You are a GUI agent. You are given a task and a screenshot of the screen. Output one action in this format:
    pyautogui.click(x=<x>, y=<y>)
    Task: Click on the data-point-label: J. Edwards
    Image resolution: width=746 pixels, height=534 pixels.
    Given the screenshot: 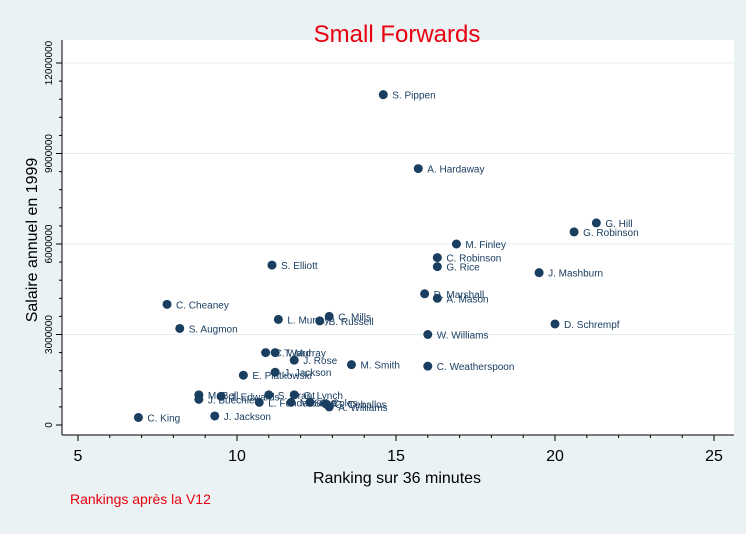 What is the action you would take?
    pyautogui.click(x=254, y=397)
    